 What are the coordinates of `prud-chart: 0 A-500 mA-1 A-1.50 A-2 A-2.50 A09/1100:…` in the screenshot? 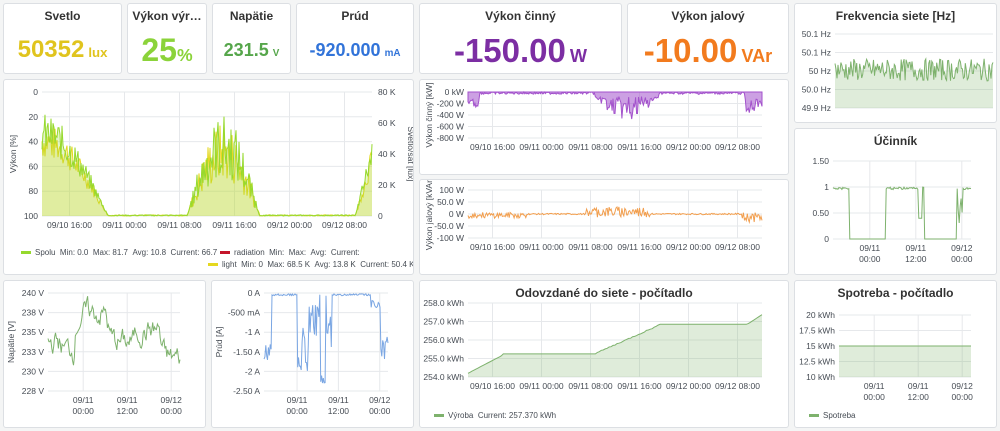 It's located at (302, 352).